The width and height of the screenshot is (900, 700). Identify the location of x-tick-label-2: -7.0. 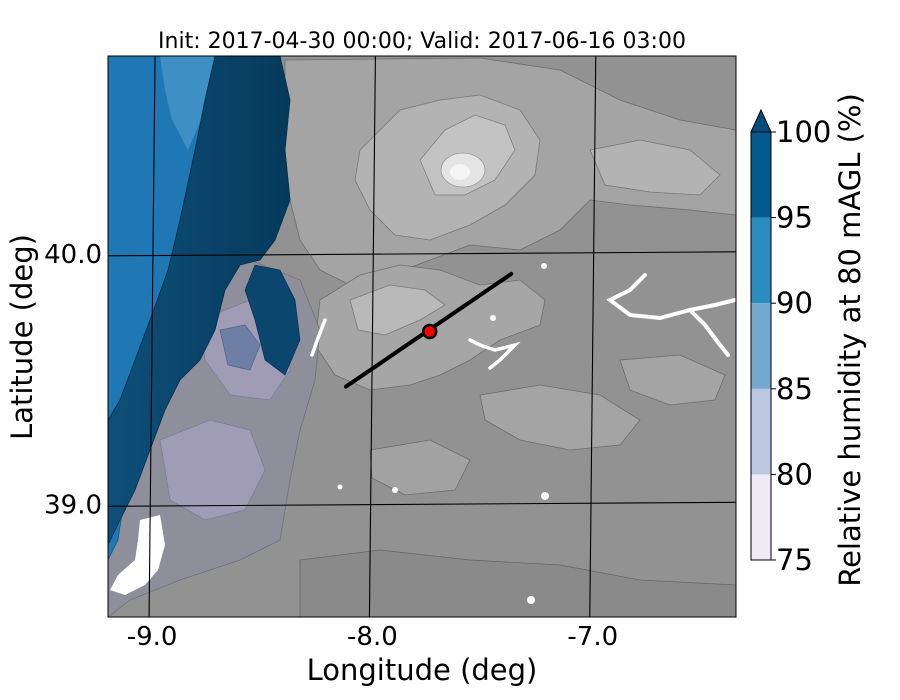
(592, 637).